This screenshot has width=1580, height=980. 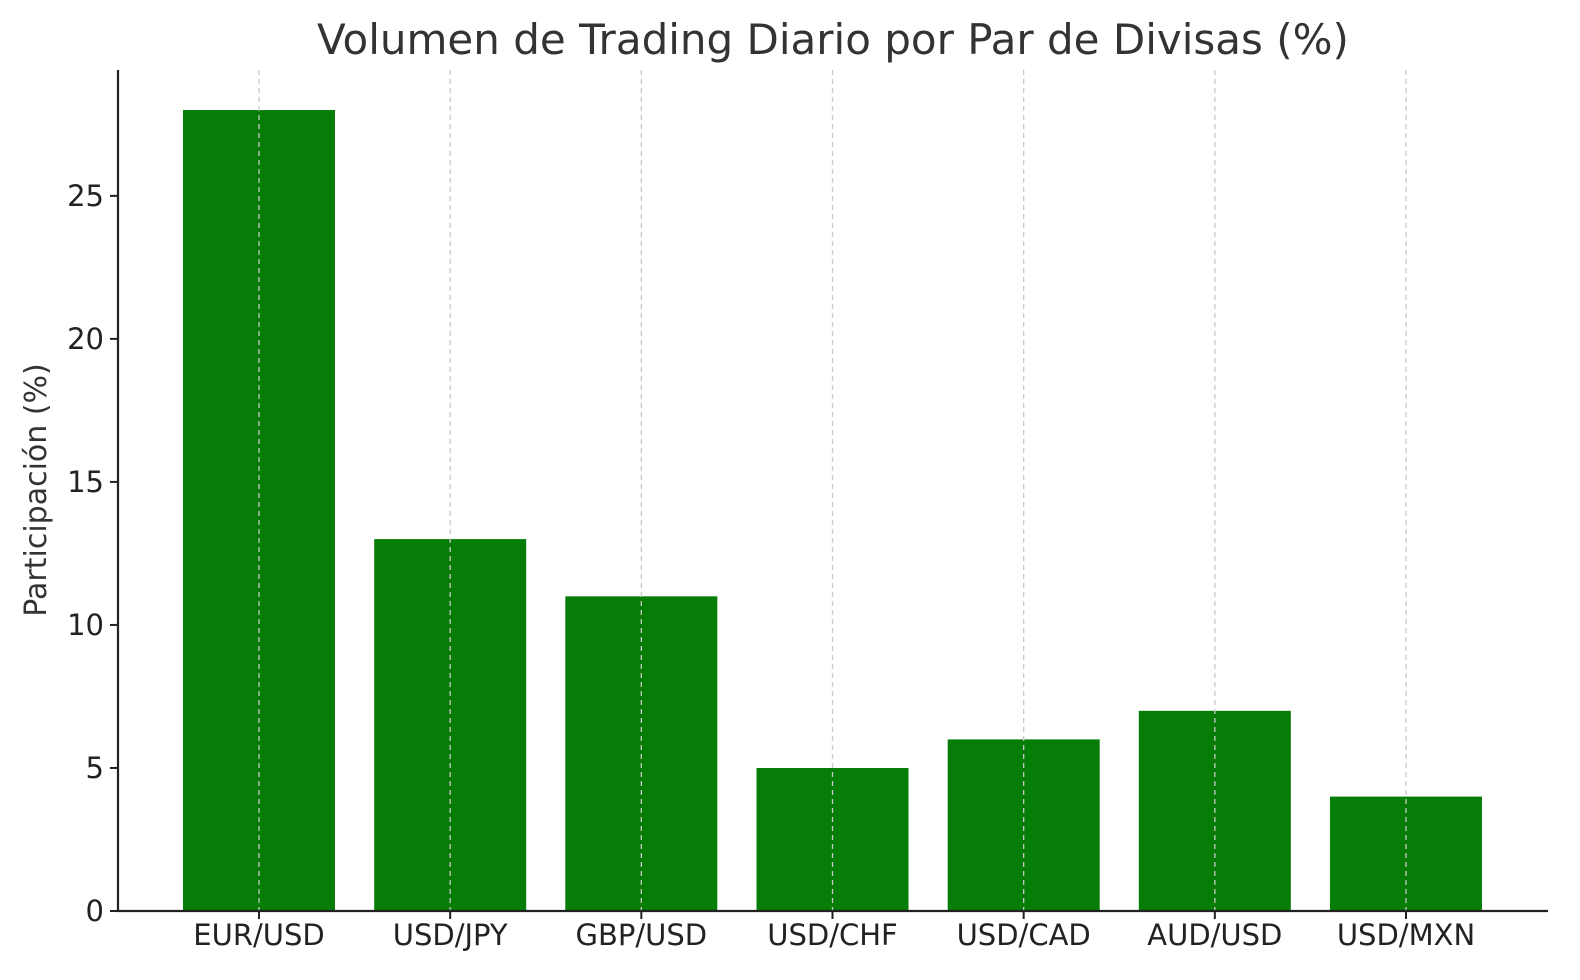 What do you see at coordinates (85, 339) in the screenshot?
I see `y-tick-label-20: 20` at bounding box center [85, 339].